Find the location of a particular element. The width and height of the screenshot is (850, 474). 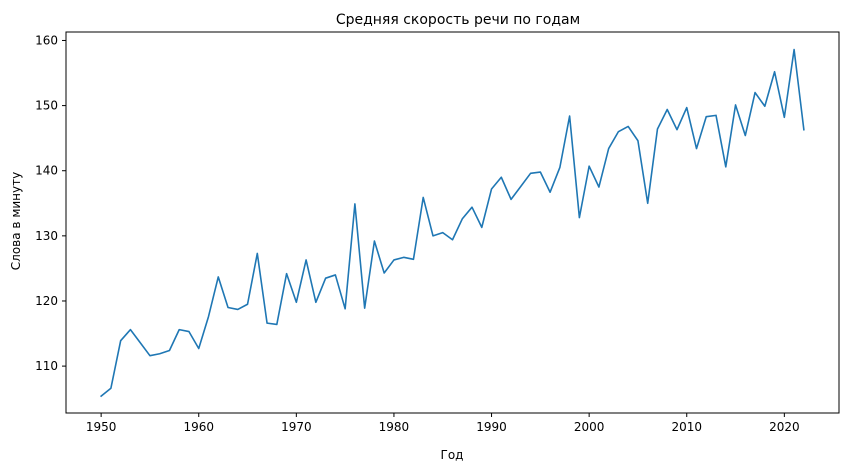

x-tick-label: 2000 is located at coordinates (589, 427).